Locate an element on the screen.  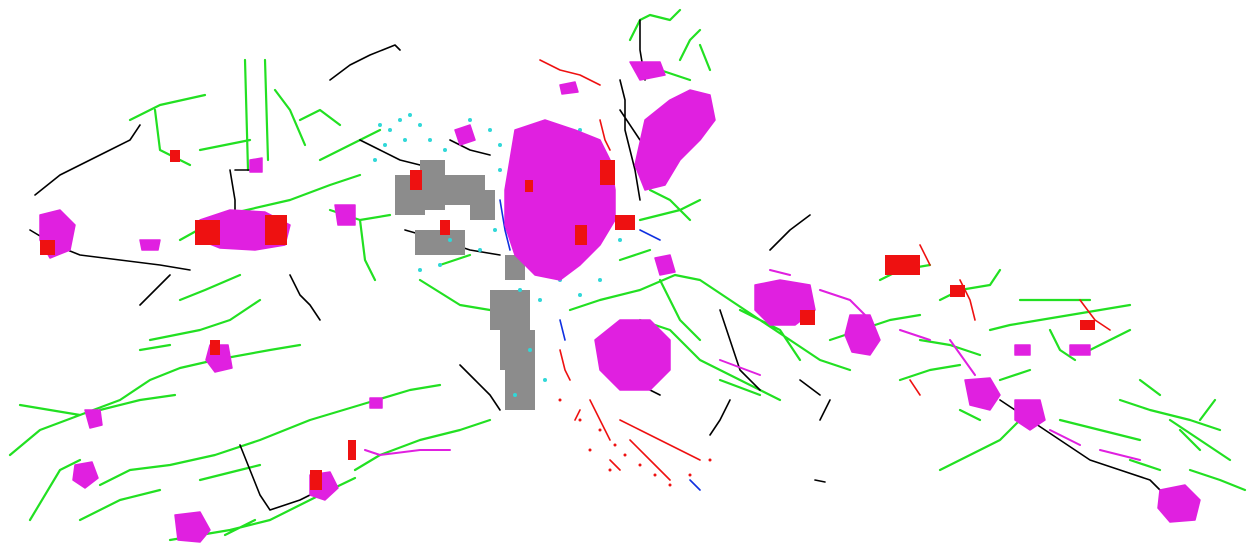
north-east-area is located at coordinates (675, 140).